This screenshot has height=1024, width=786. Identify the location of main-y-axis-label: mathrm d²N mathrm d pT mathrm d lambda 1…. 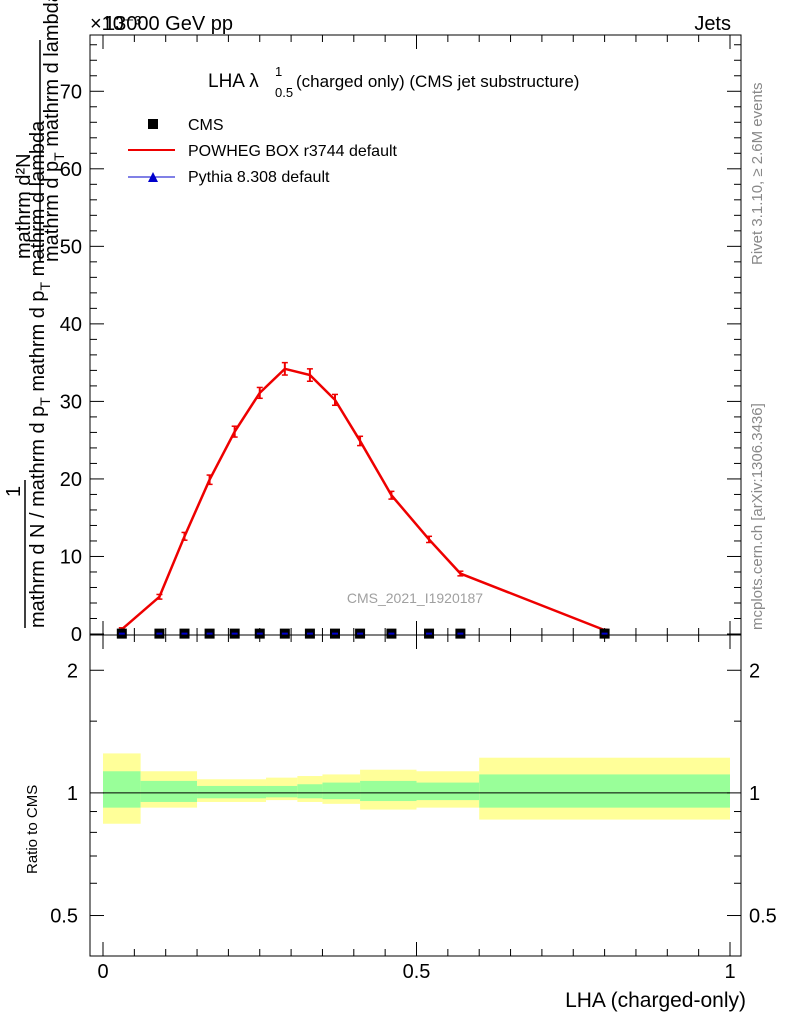
(35, 314).